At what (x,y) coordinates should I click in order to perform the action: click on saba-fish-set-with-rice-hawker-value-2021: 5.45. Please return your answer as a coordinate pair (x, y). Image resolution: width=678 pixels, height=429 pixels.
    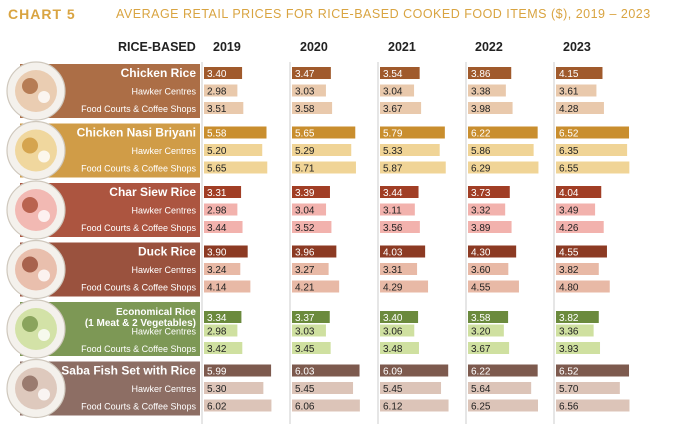
    Looking at the image, I should click on (393, 389).